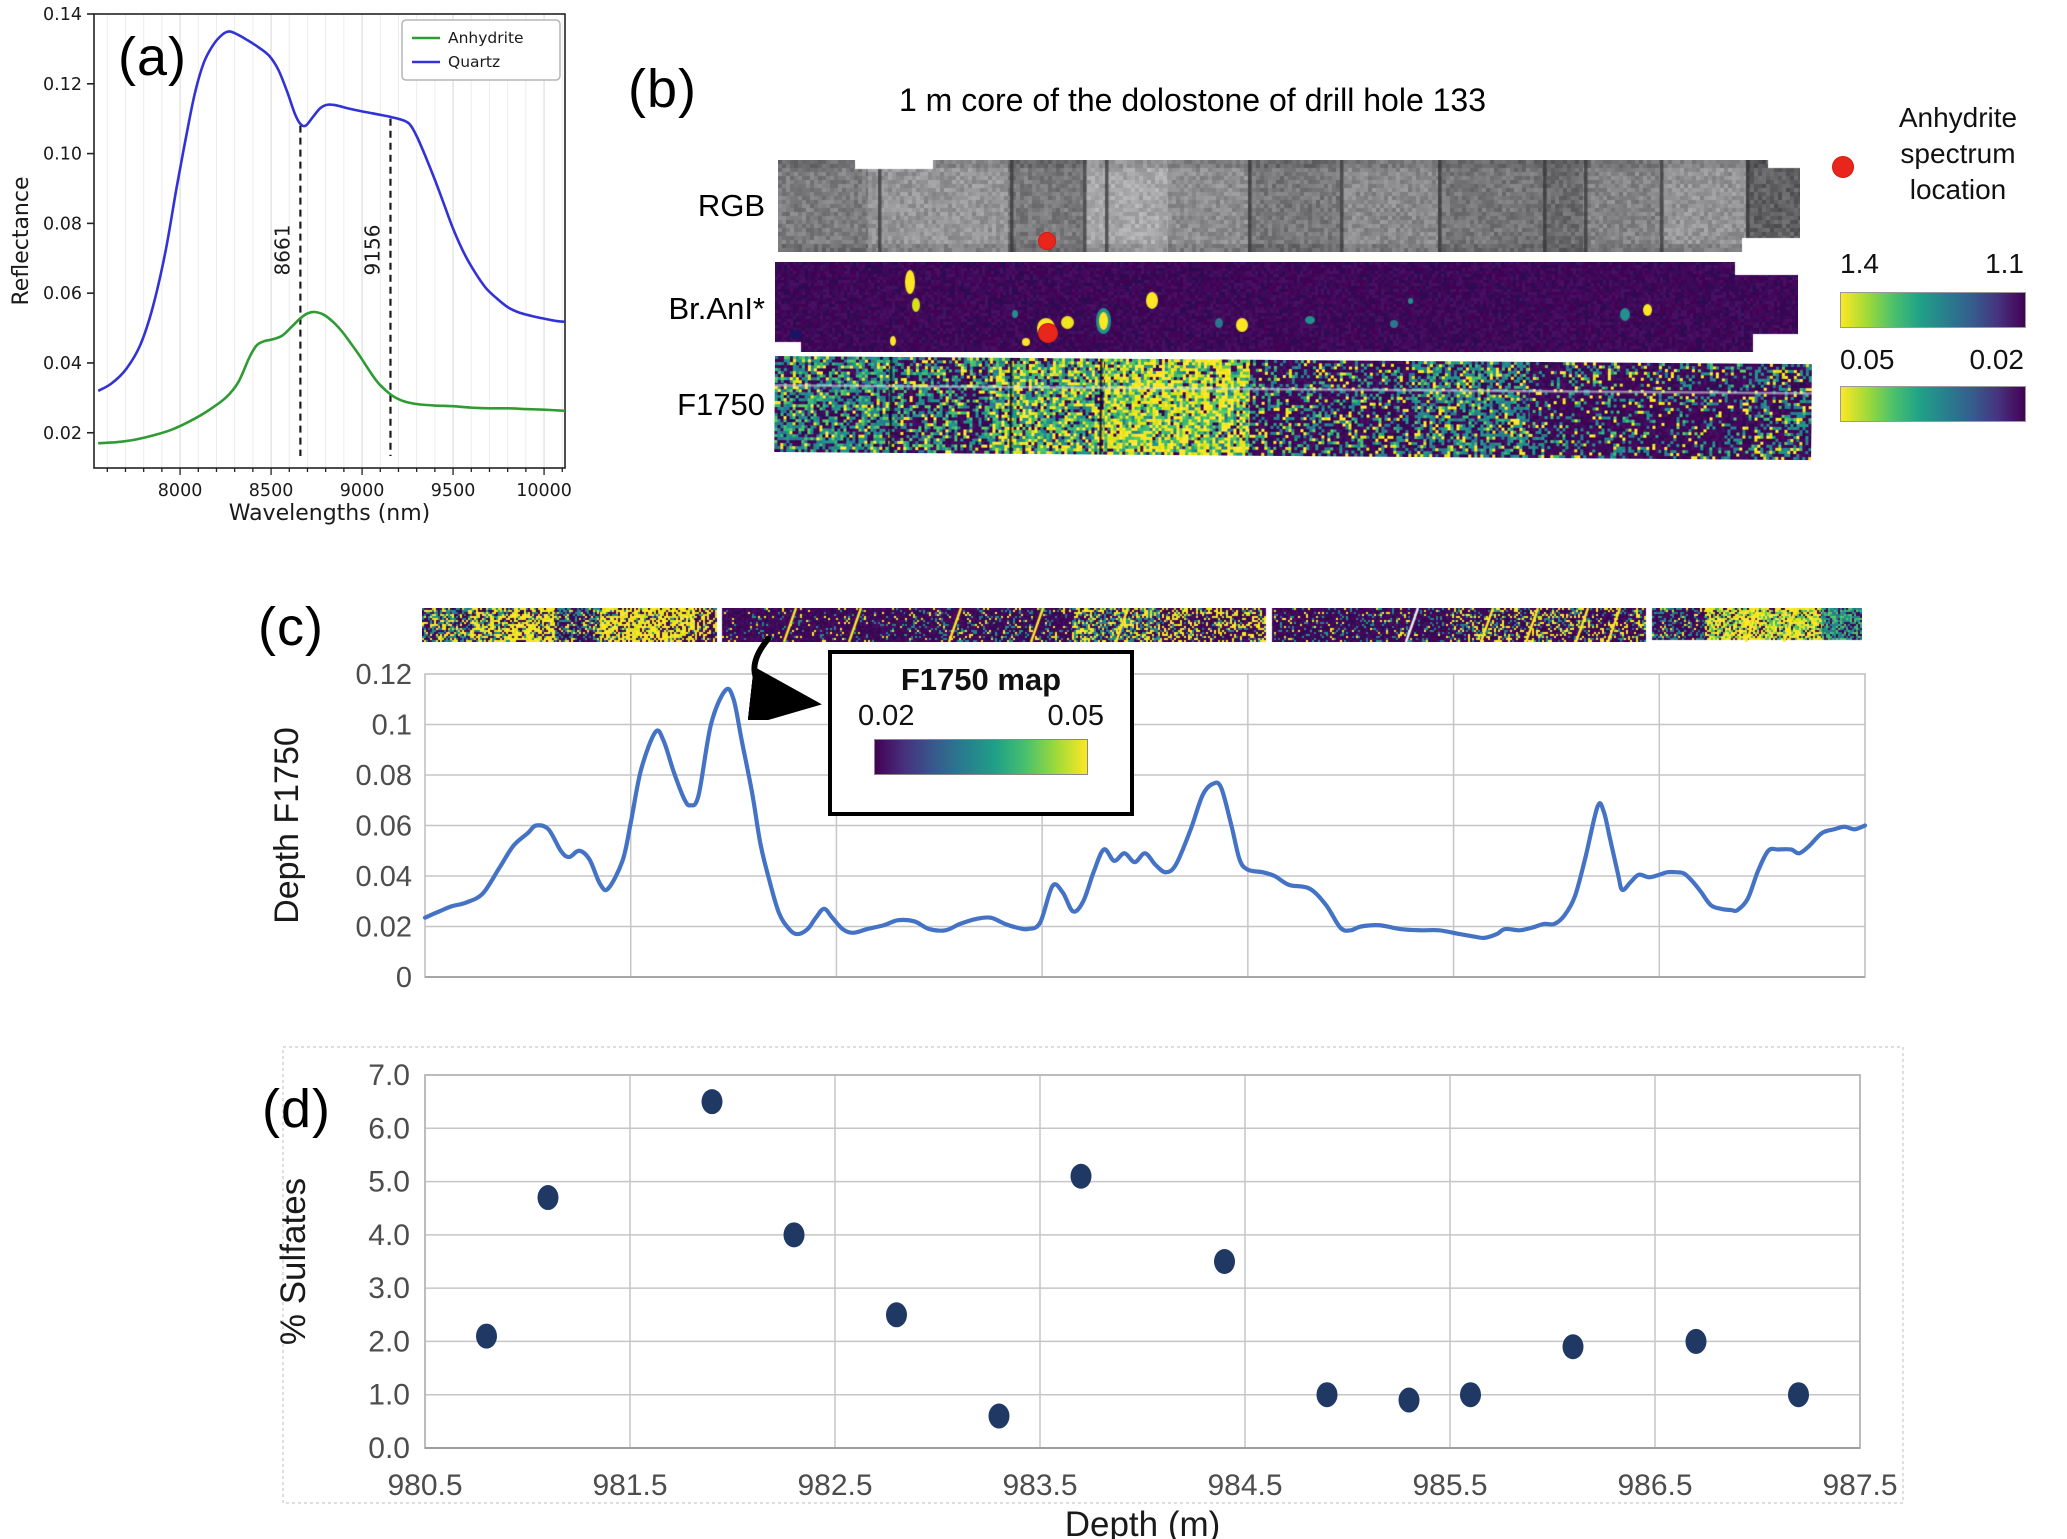 The width and height of the screenshot is (2067, 1539). I want to click on row-label-f1750: F1750, so click(721, 404).